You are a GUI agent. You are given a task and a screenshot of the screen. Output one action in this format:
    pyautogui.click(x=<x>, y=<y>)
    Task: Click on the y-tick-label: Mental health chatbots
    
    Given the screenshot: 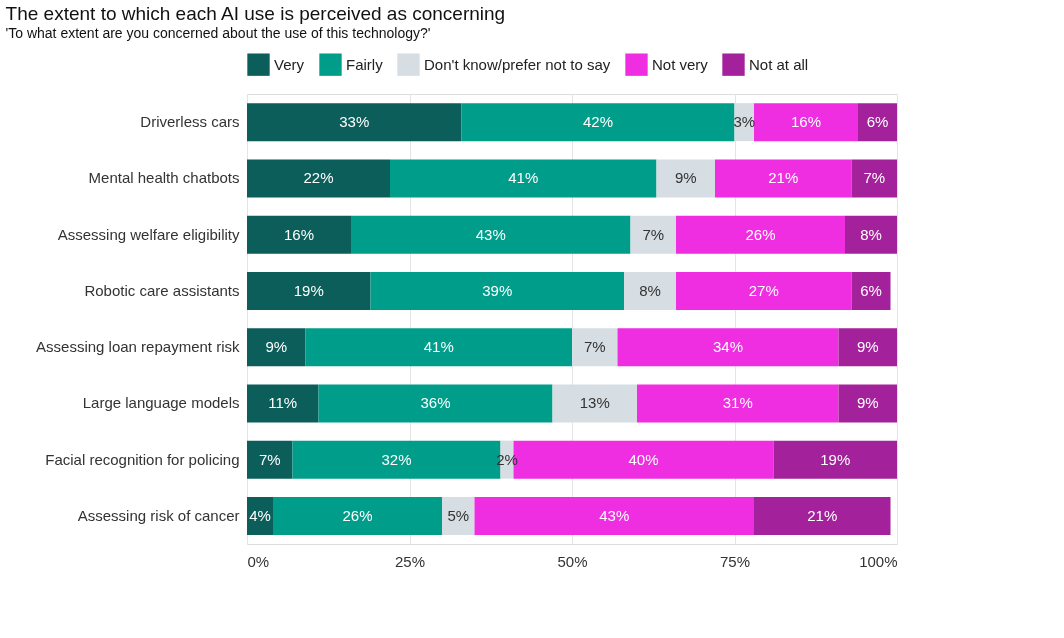 What is the action you would take?
    pyautogui.click(x=164, y=178)
    